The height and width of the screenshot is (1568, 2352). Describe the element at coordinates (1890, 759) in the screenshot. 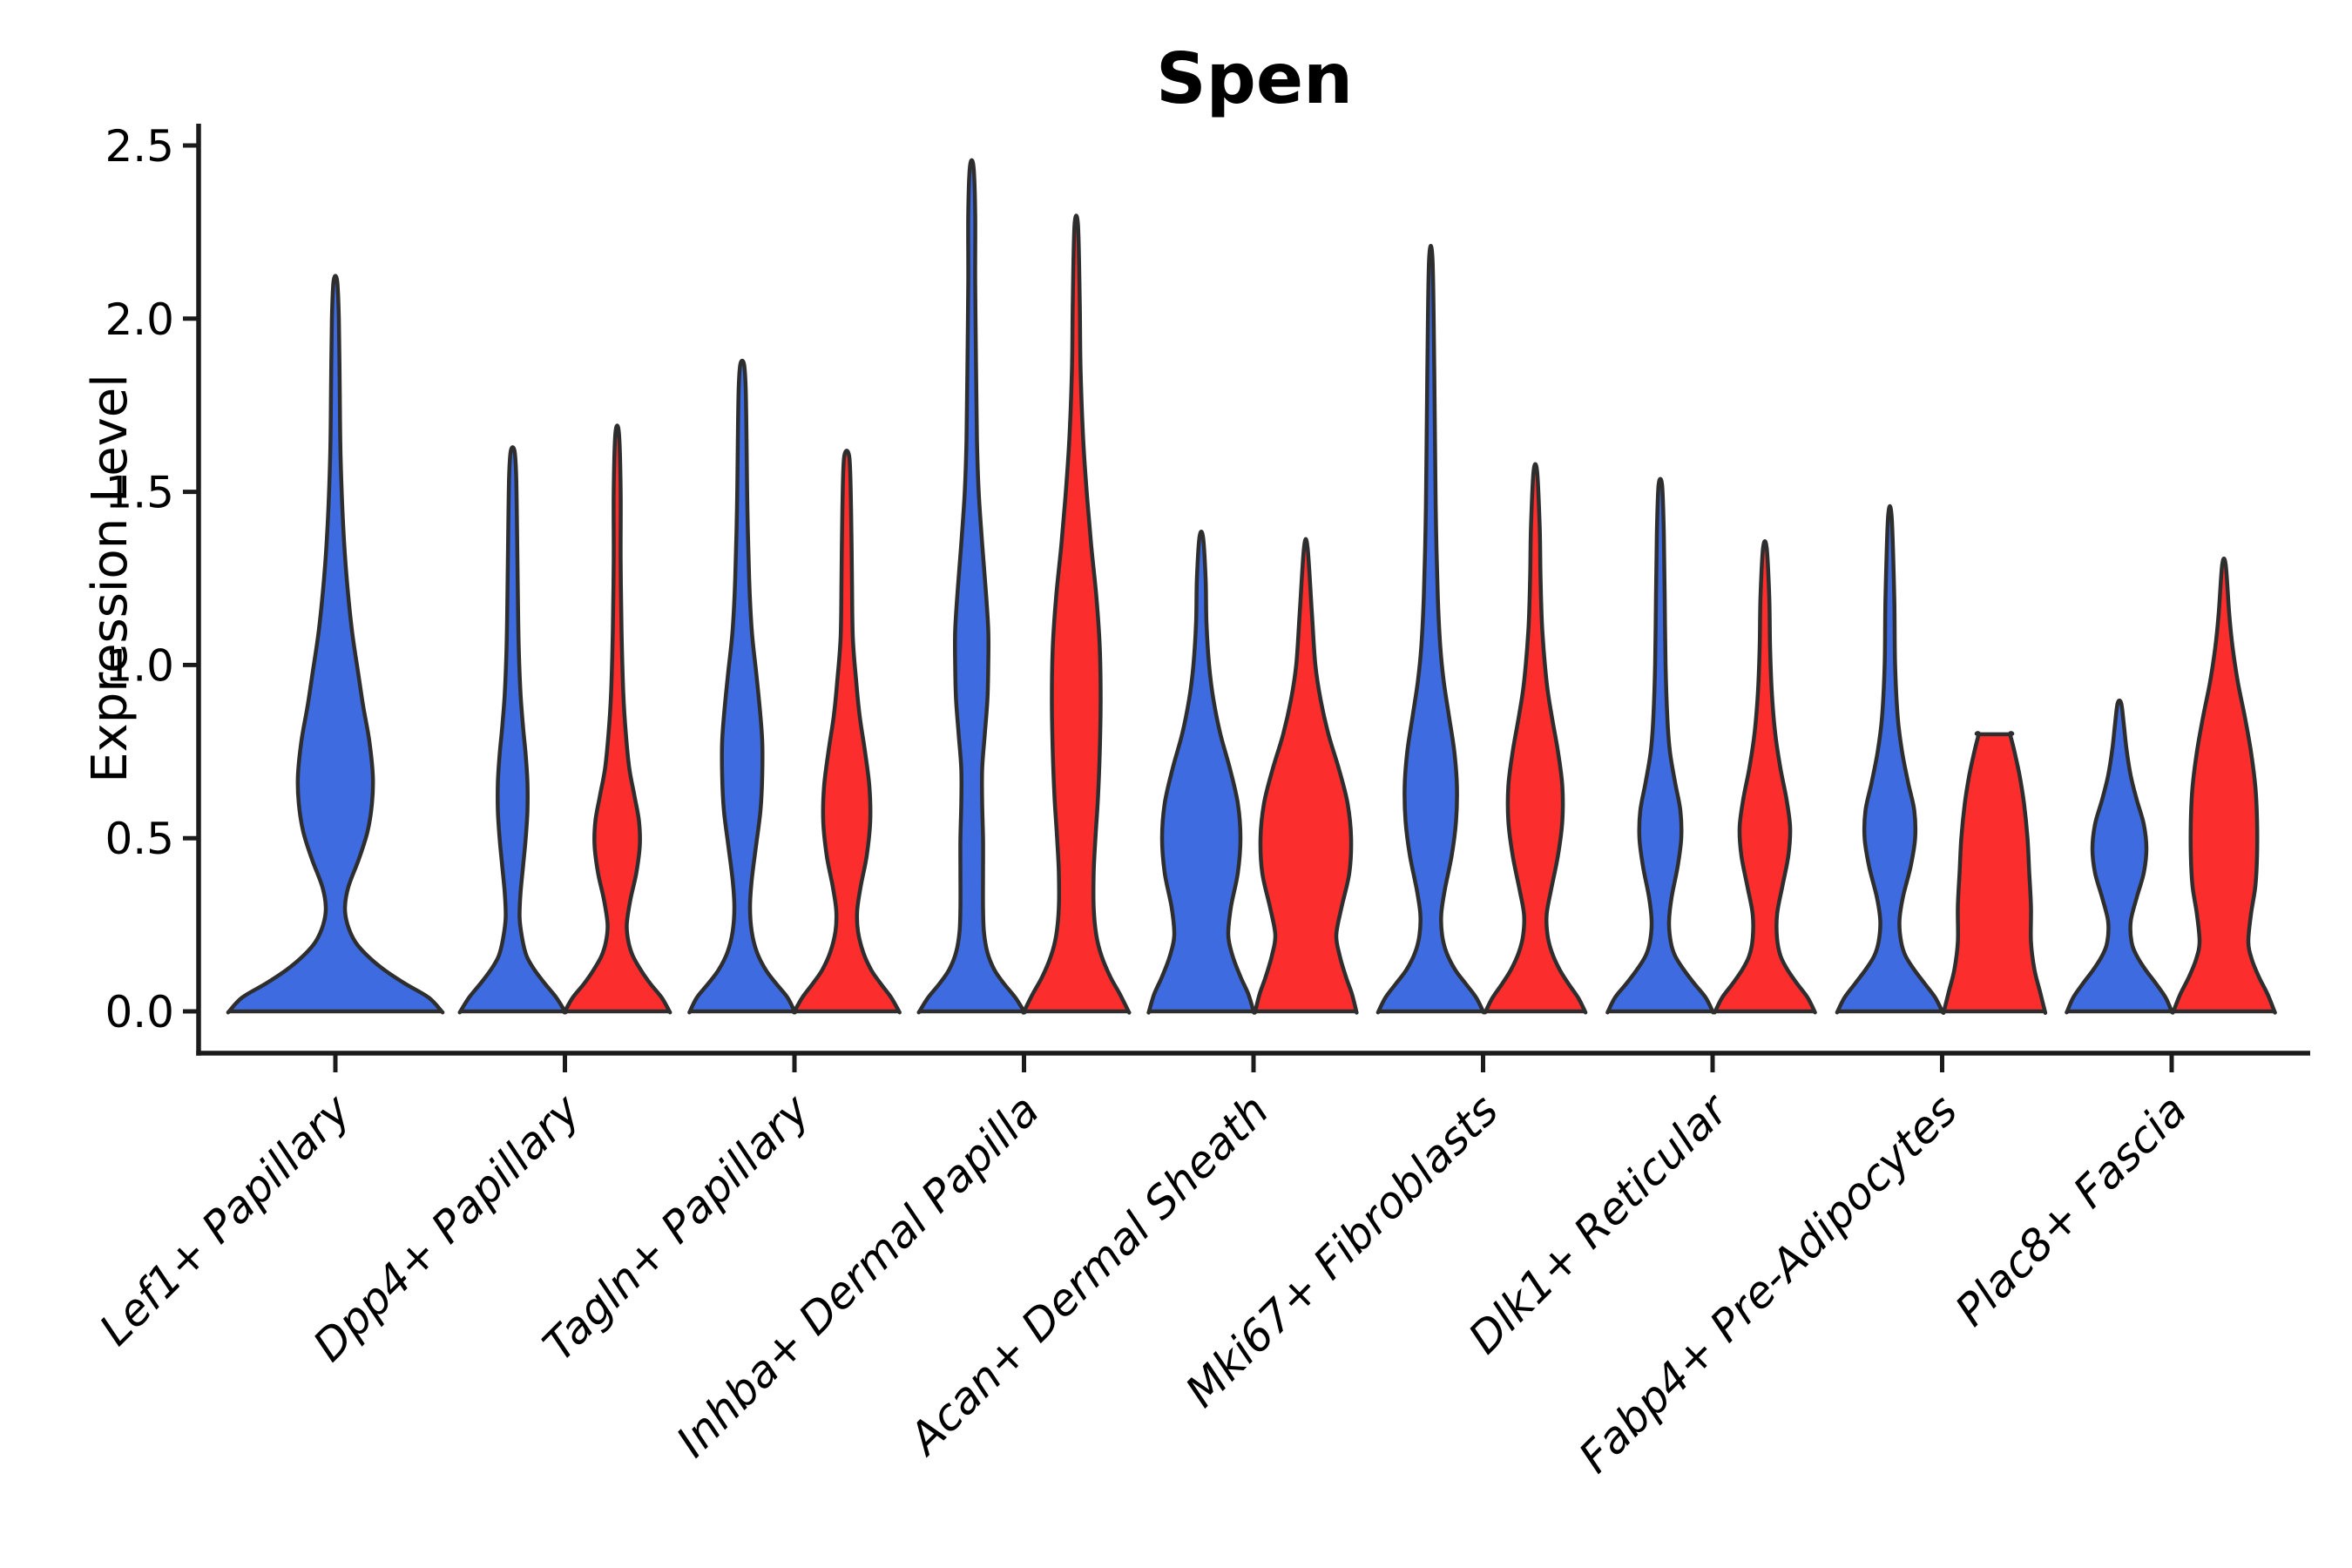

I see `violin-blue-fabp4-pre-adipocytes` at that location.